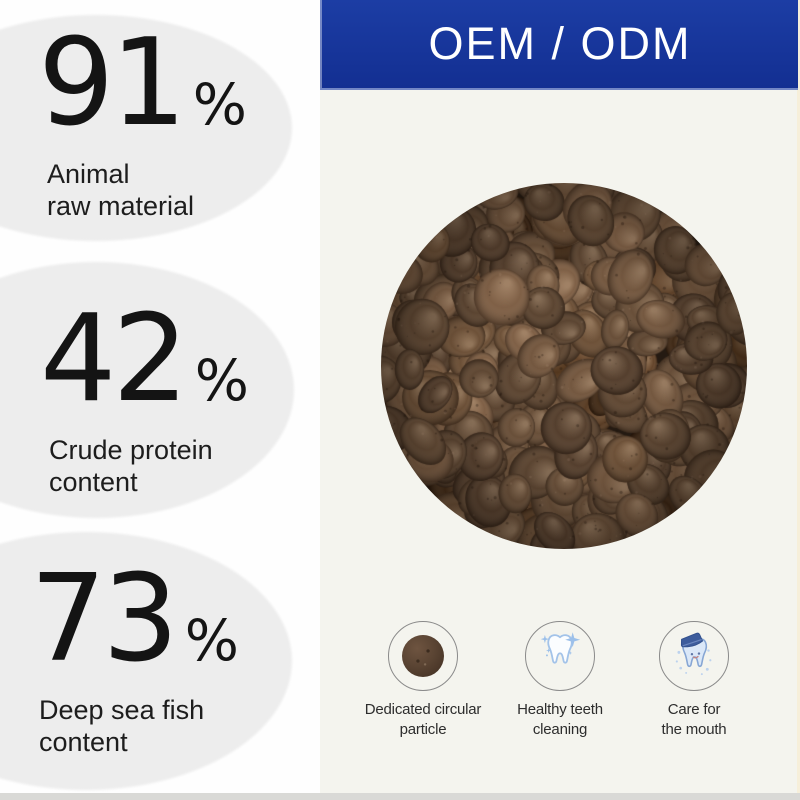  I want to click on stat-label: Animal raw material, so click(147, 190).